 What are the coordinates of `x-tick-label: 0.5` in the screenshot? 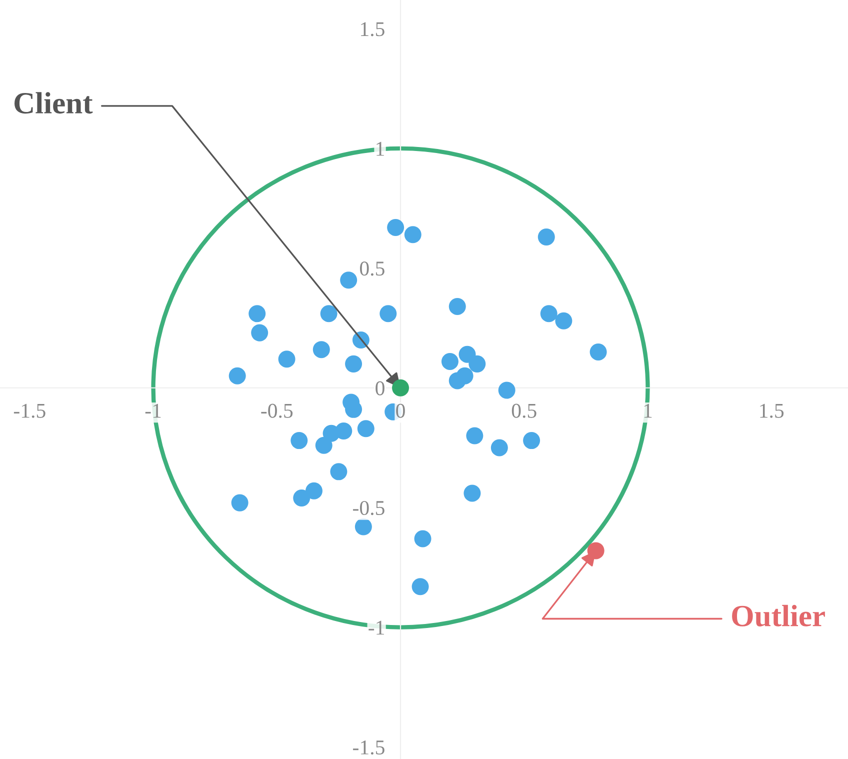 It's located at (524, 411).